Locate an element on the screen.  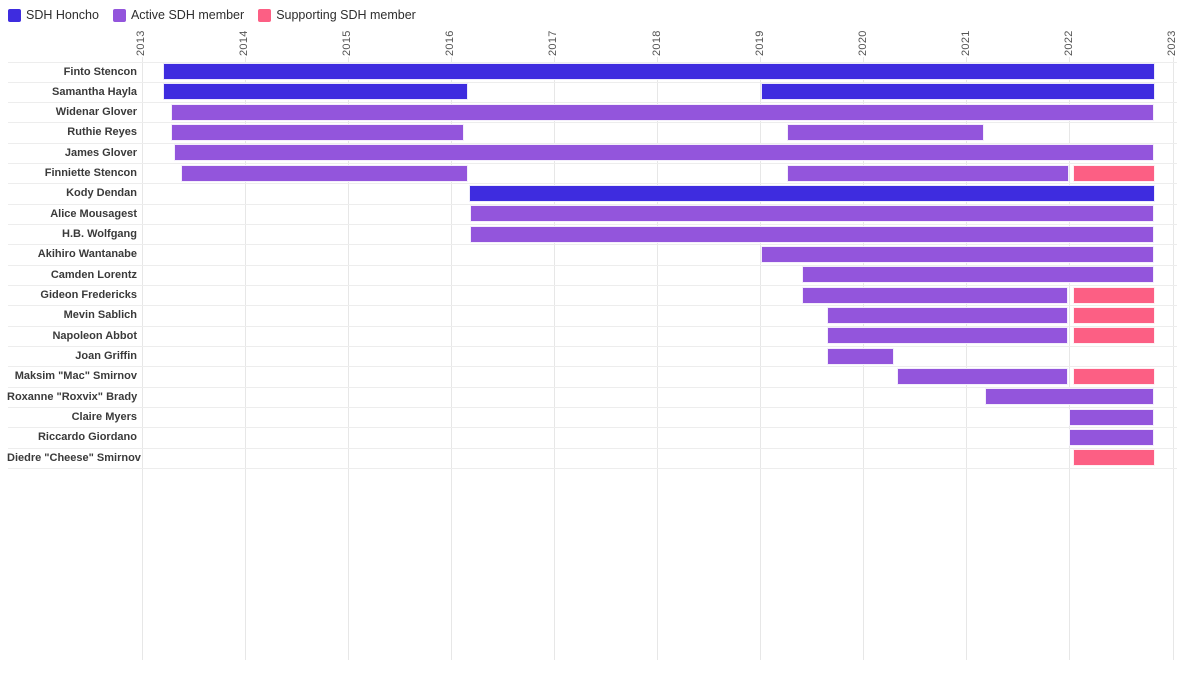
row-label: Diedre "Cheese" Smirnov is located at coordinates (74, 457).